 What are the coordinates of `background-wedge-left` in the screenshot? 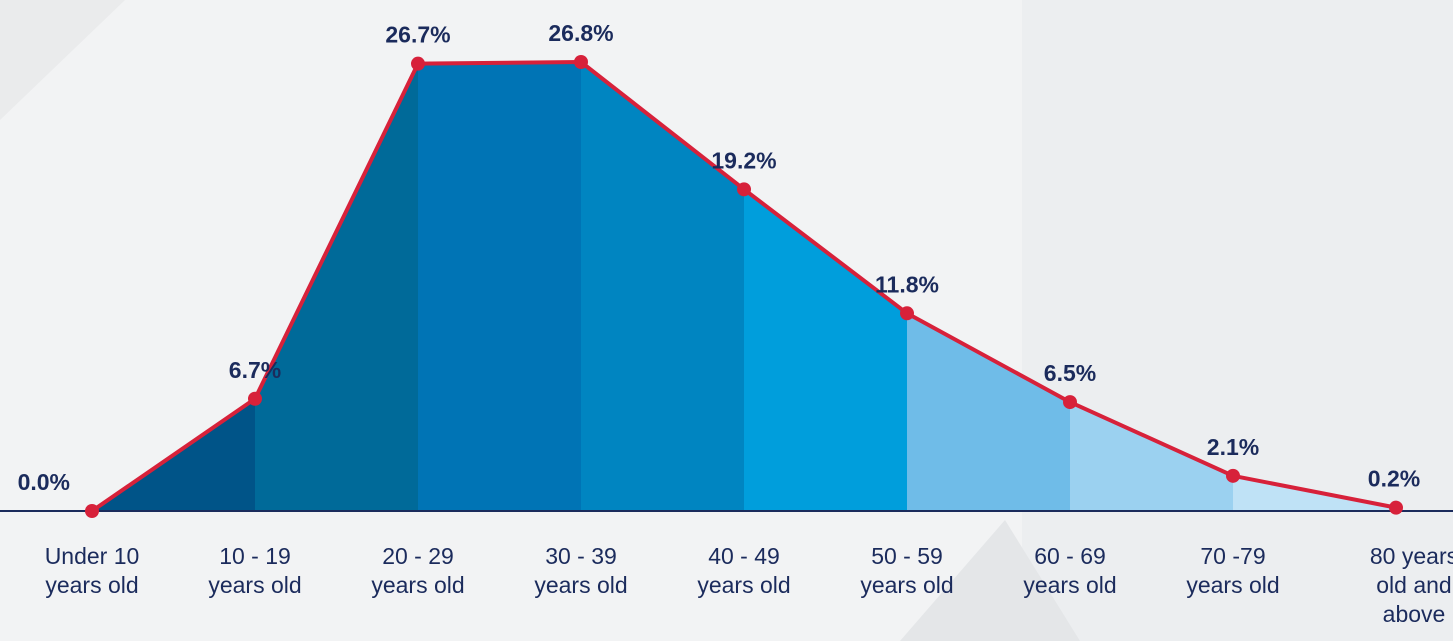 It's located at (62, 60).